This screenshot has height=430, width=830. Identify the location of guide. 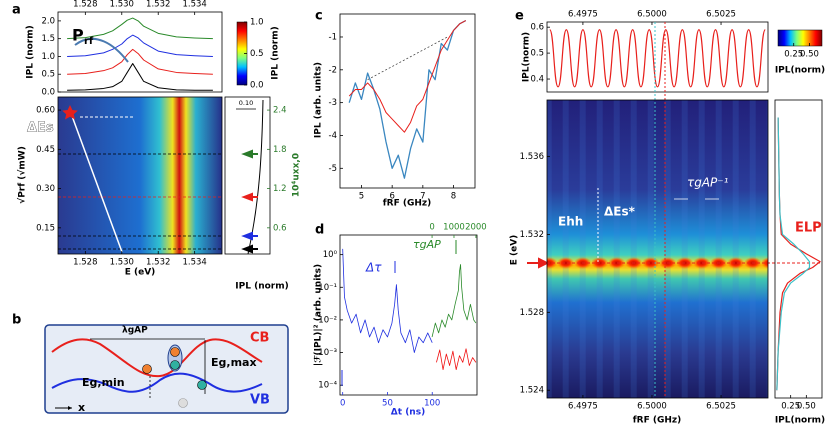
(407, 58).